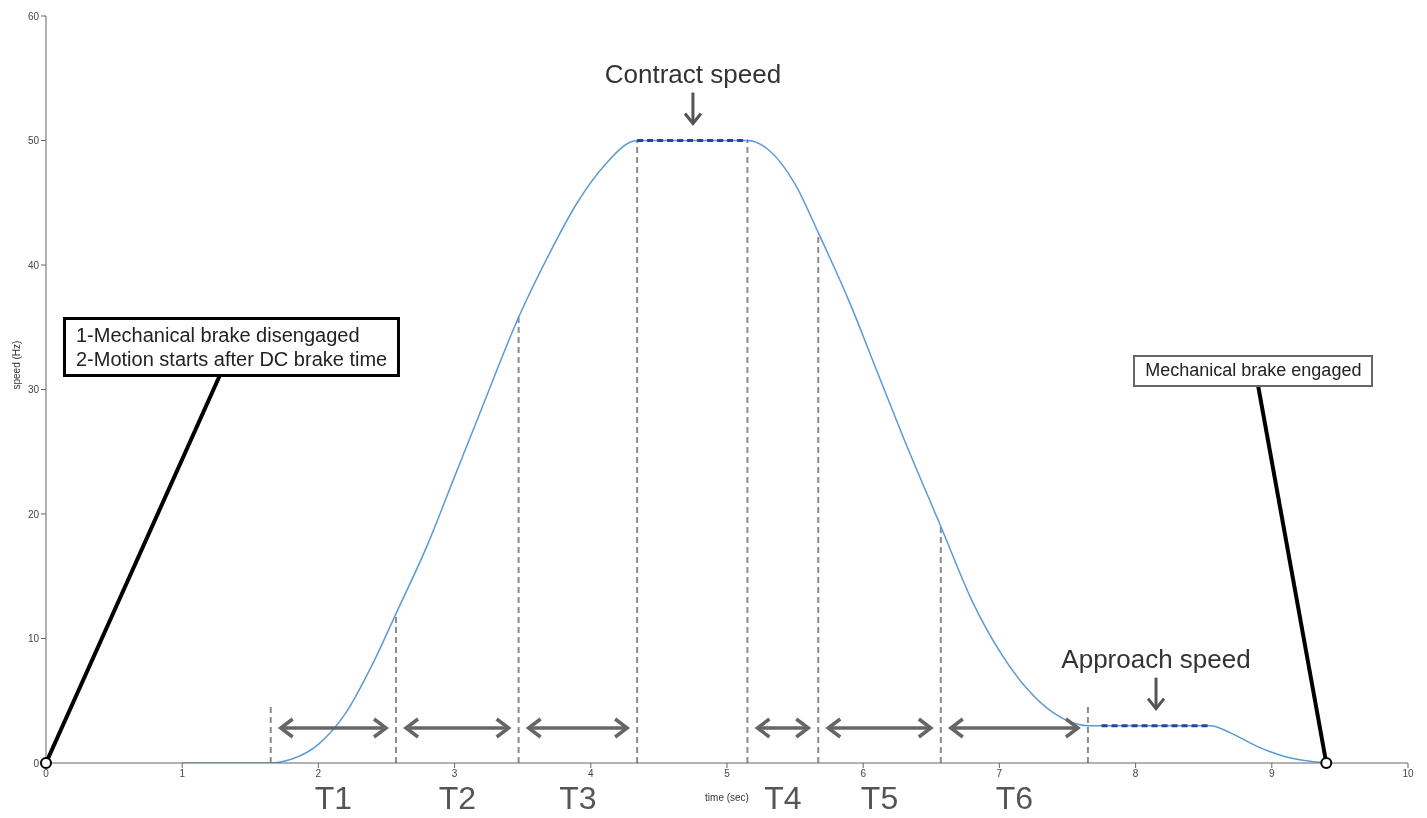 The height and width of the screenshot is (818, 1427). I want to click on x-tick-label: 5, so click(727, 774).